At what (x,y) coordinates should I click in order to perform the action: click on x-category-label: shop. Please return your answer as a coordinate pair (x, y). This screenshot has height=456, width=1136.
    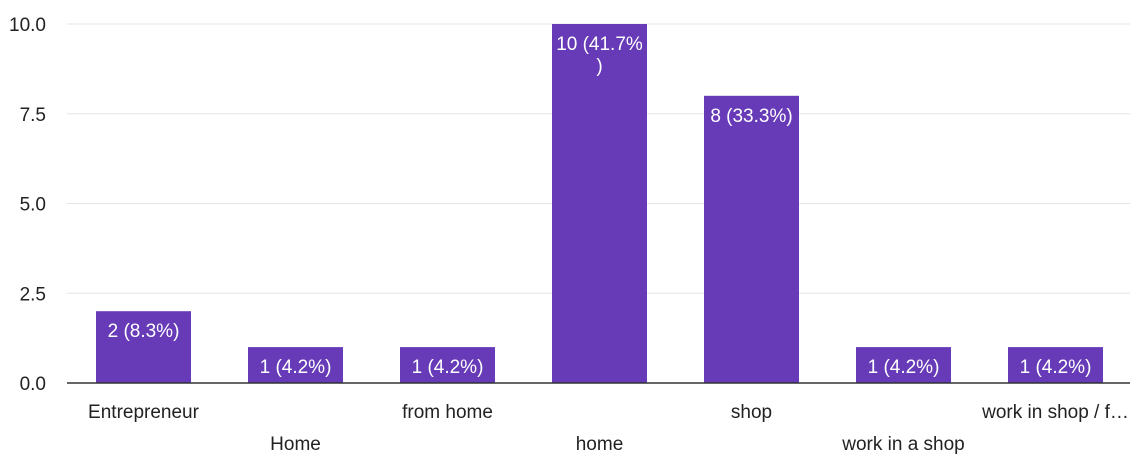
    Looking at the image, I should click on (751, 412).